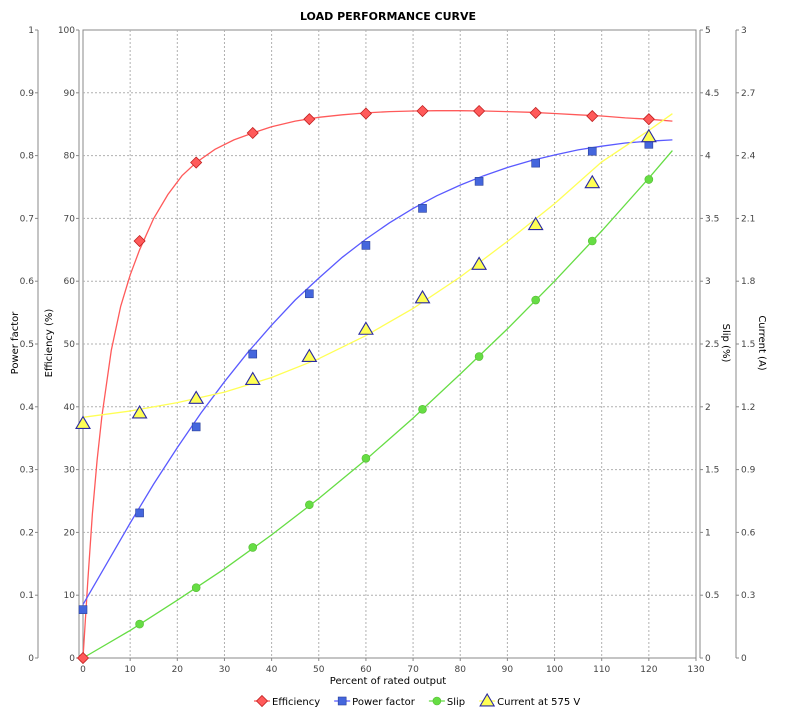  Describe the element at coordinates (27, 345) in the screenshot. I see `power-factor-tick-label: 0.5` at that location.